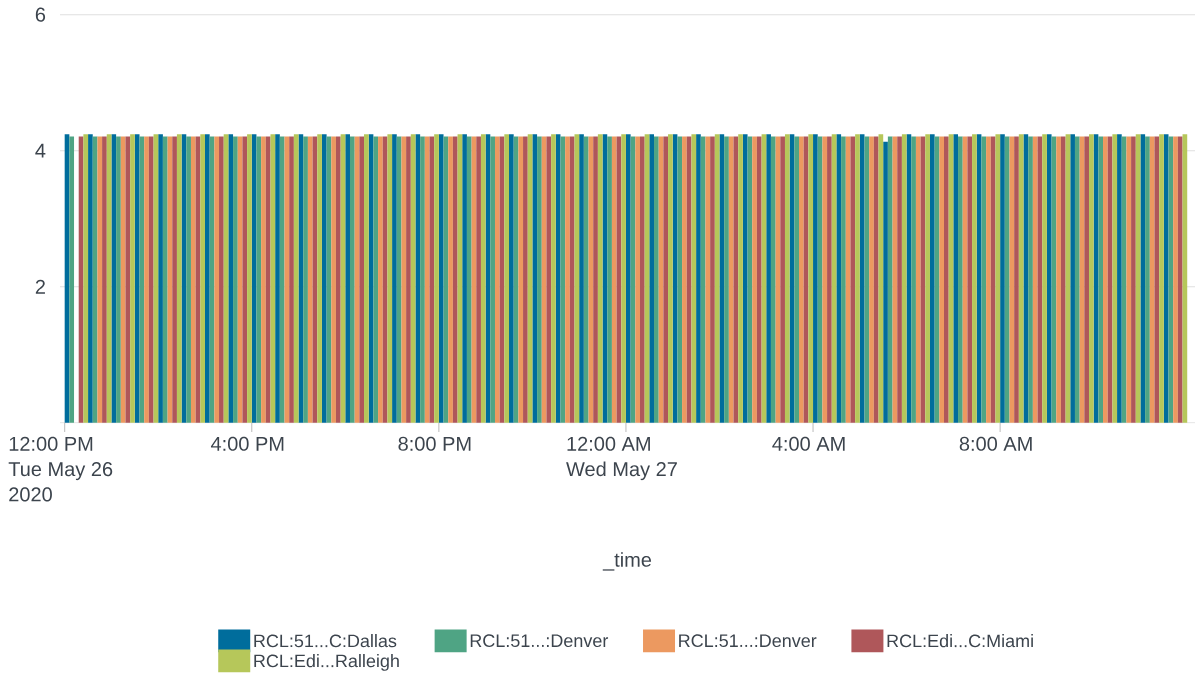 This screenshot has width=1199, height=675. What do you see at coordinates (995, 443) in the screenshot?
I see `x-tick-label: 8:00 AM` at bounding box center [995, 443].